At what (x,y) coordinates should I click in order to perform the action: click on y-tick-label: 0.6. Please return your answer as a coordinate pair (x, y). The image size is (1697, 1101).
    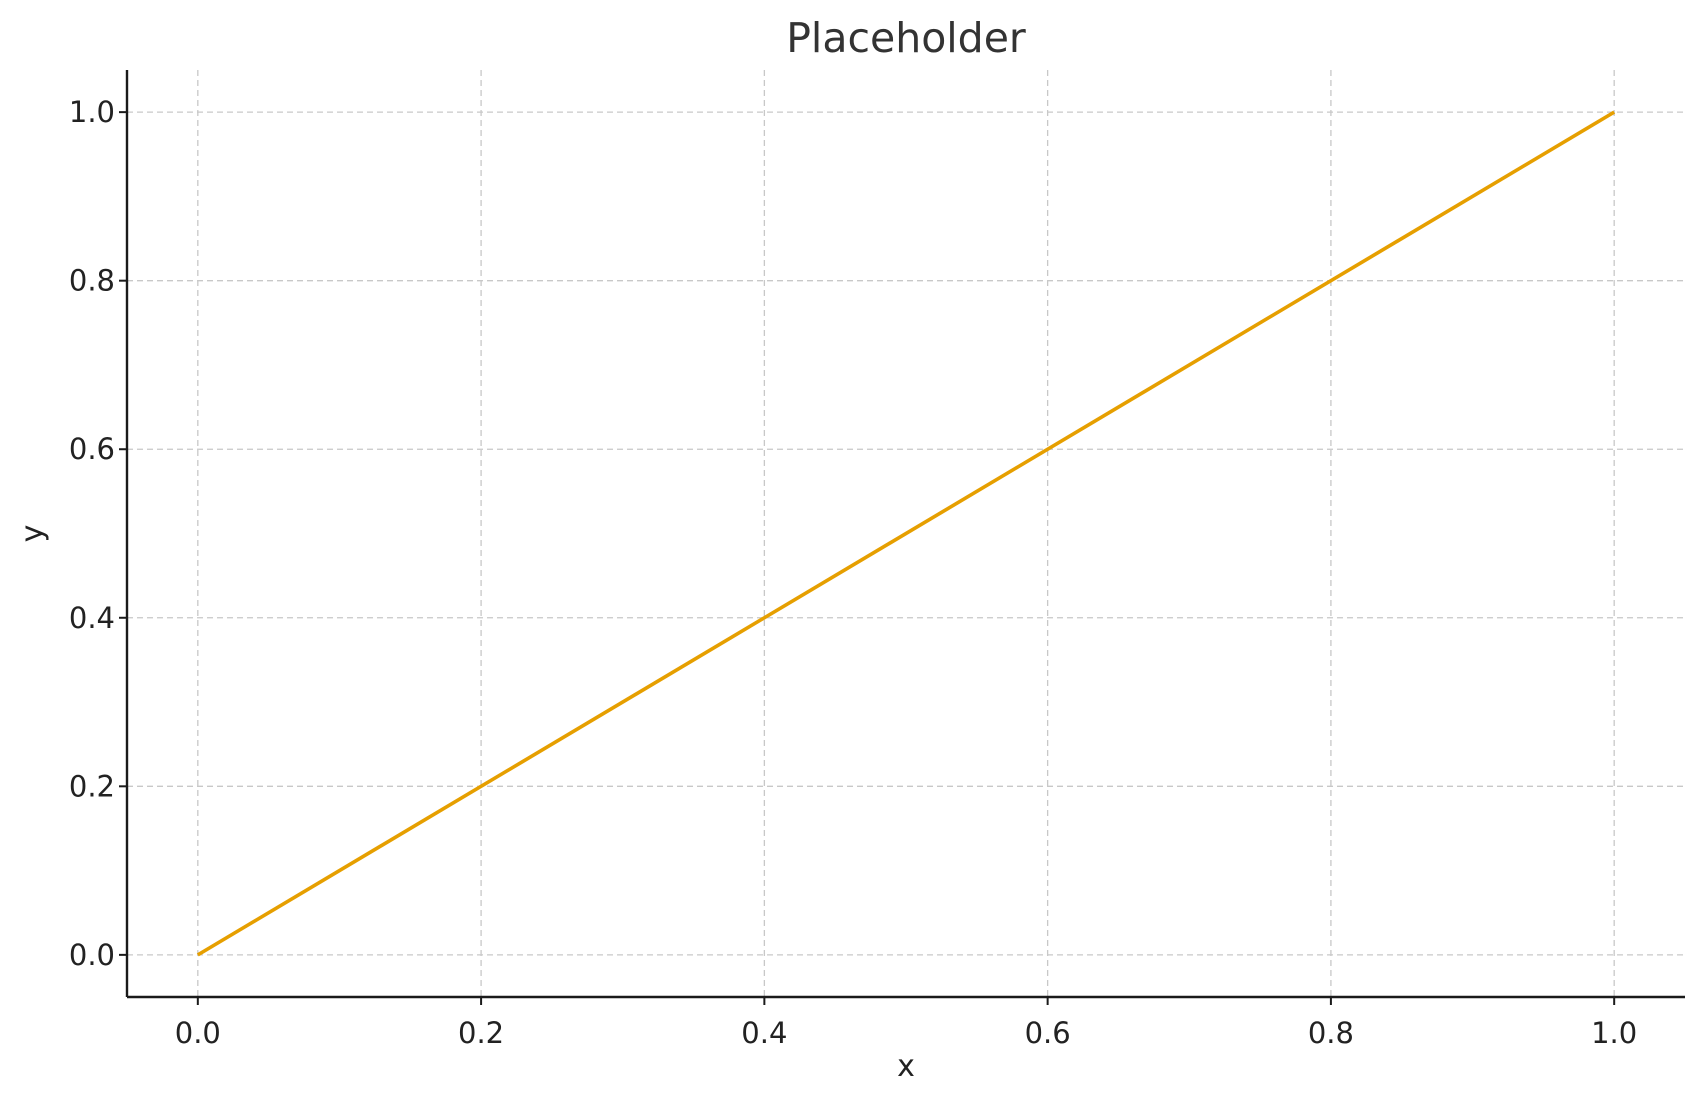
    Looking at the image, I should click on (92, 449).